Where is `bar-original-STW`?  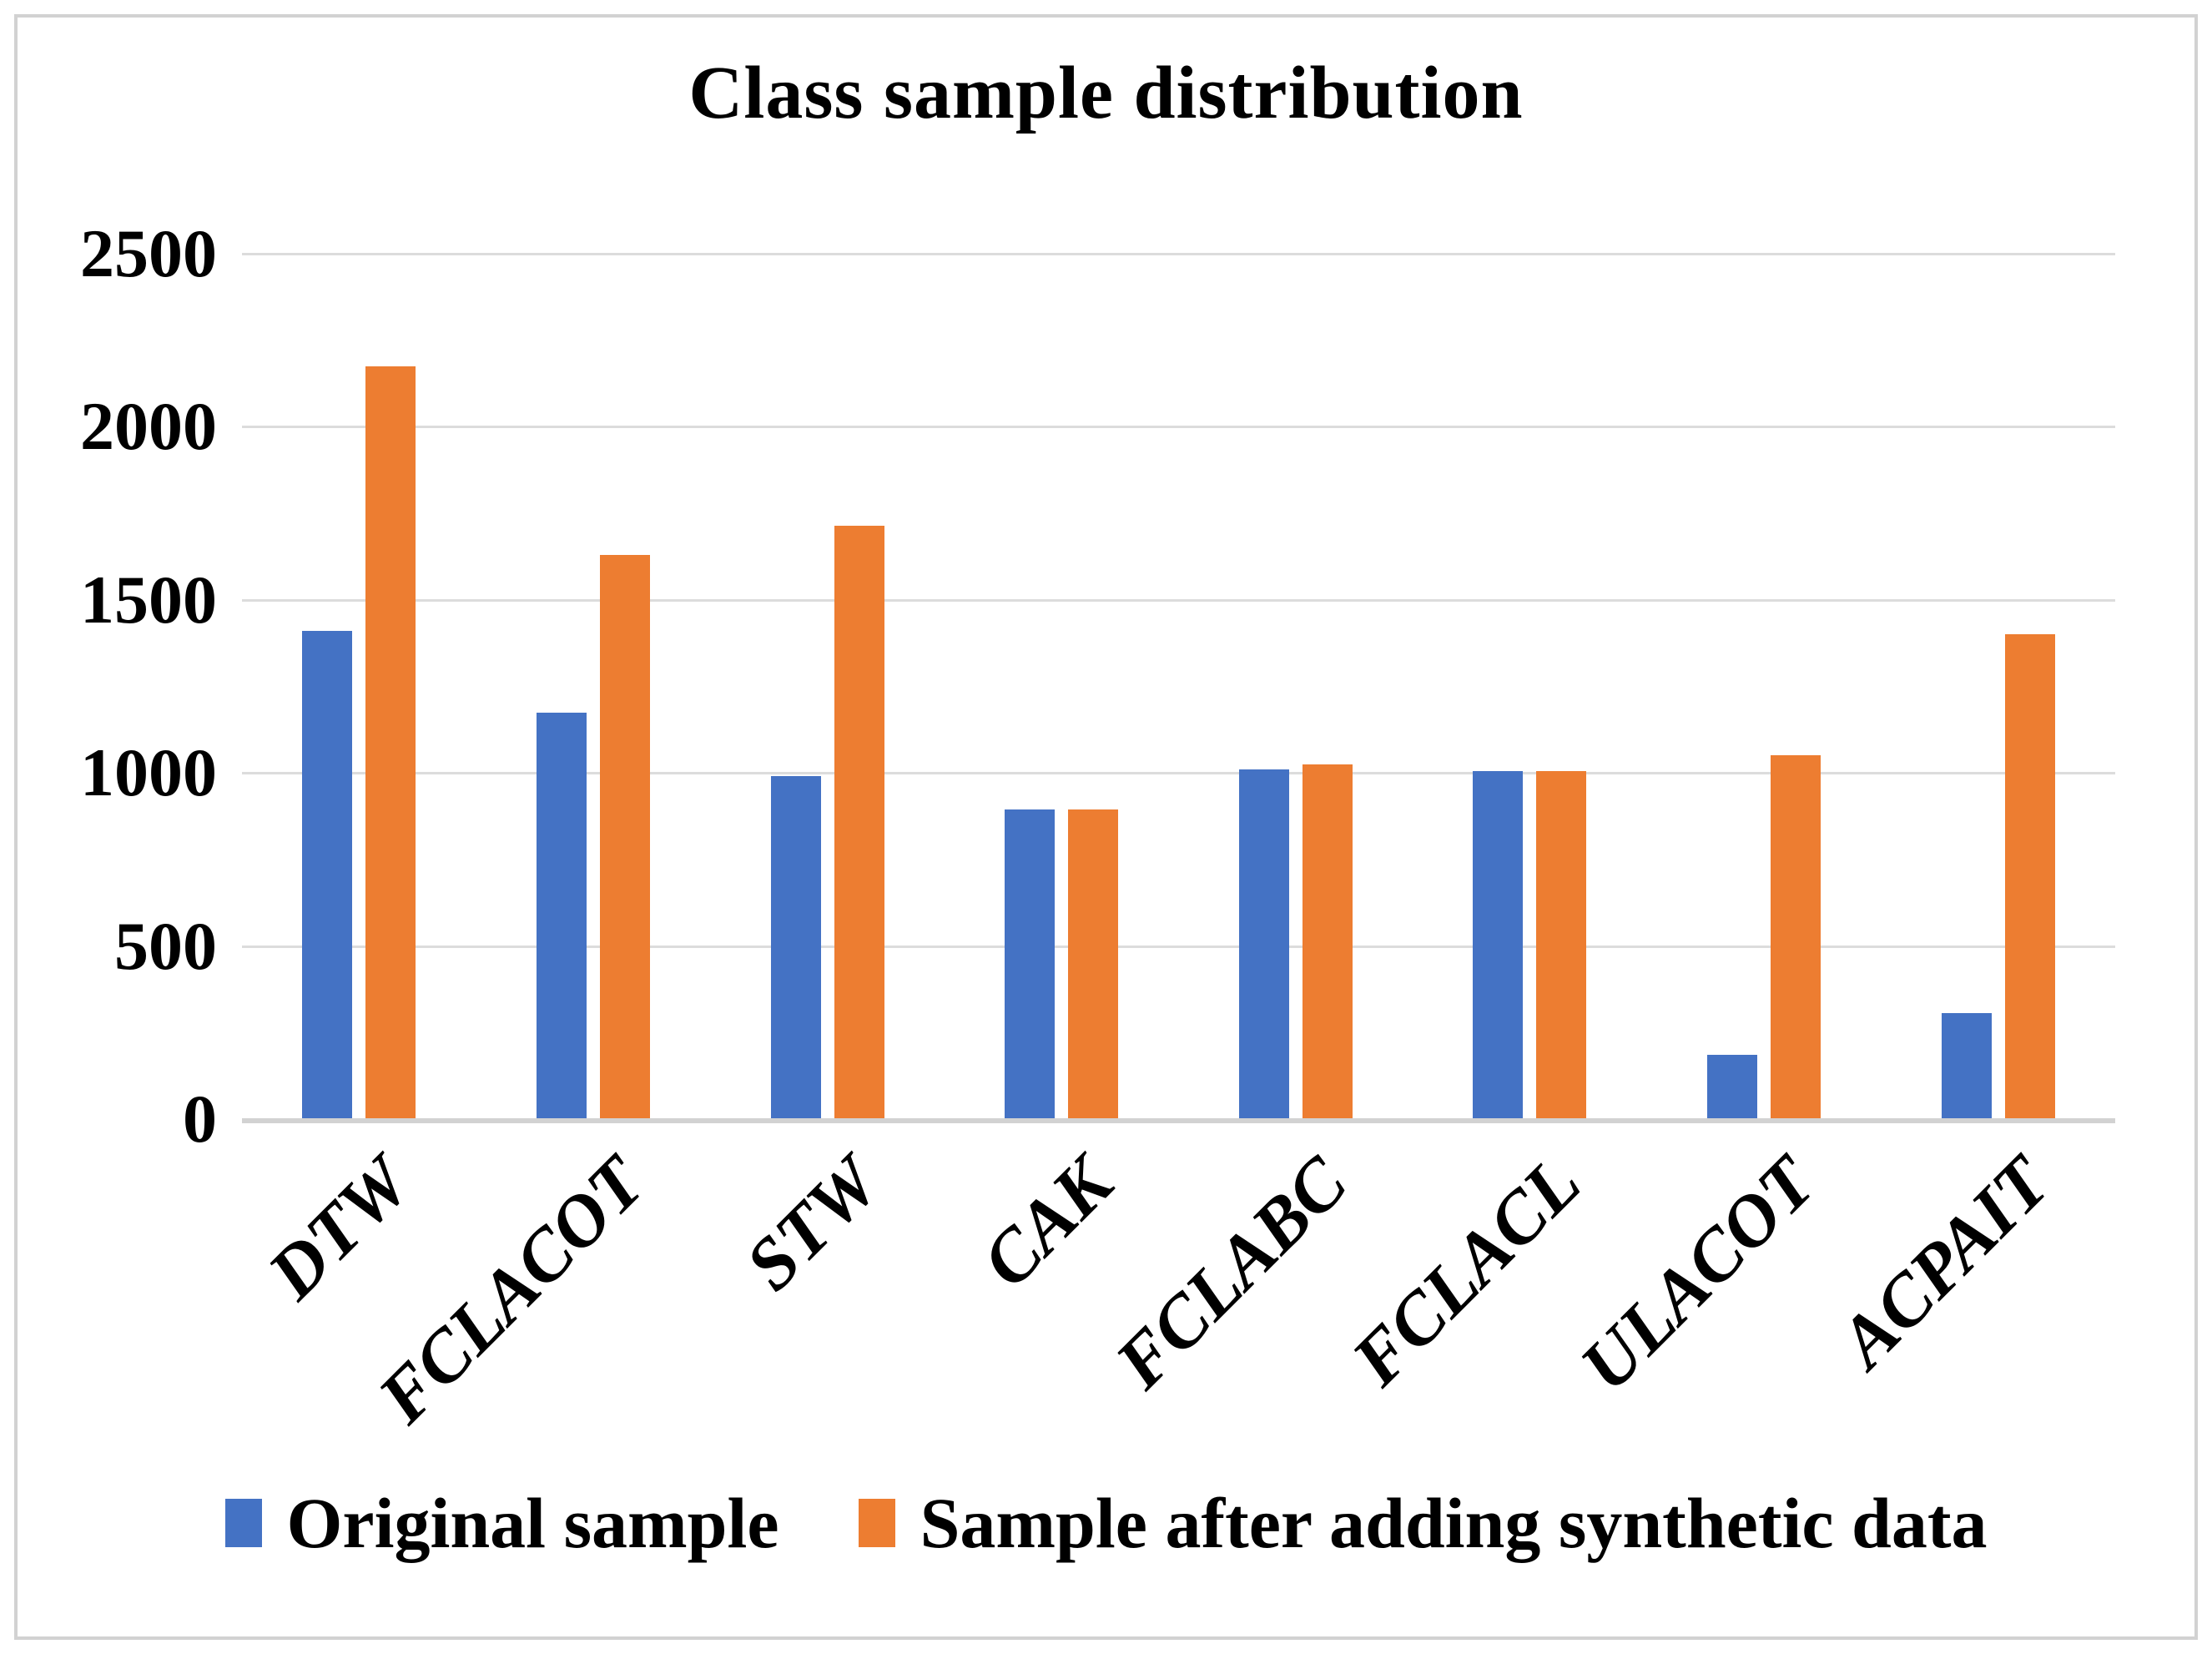 bar-original-STW is located at coordinates (795, 948).